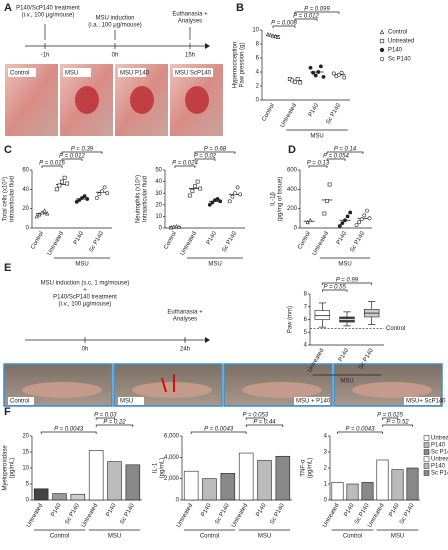 The width and height of the screenshot is (448, 550). I want to click on legend-label: P140, so click(438, 446).